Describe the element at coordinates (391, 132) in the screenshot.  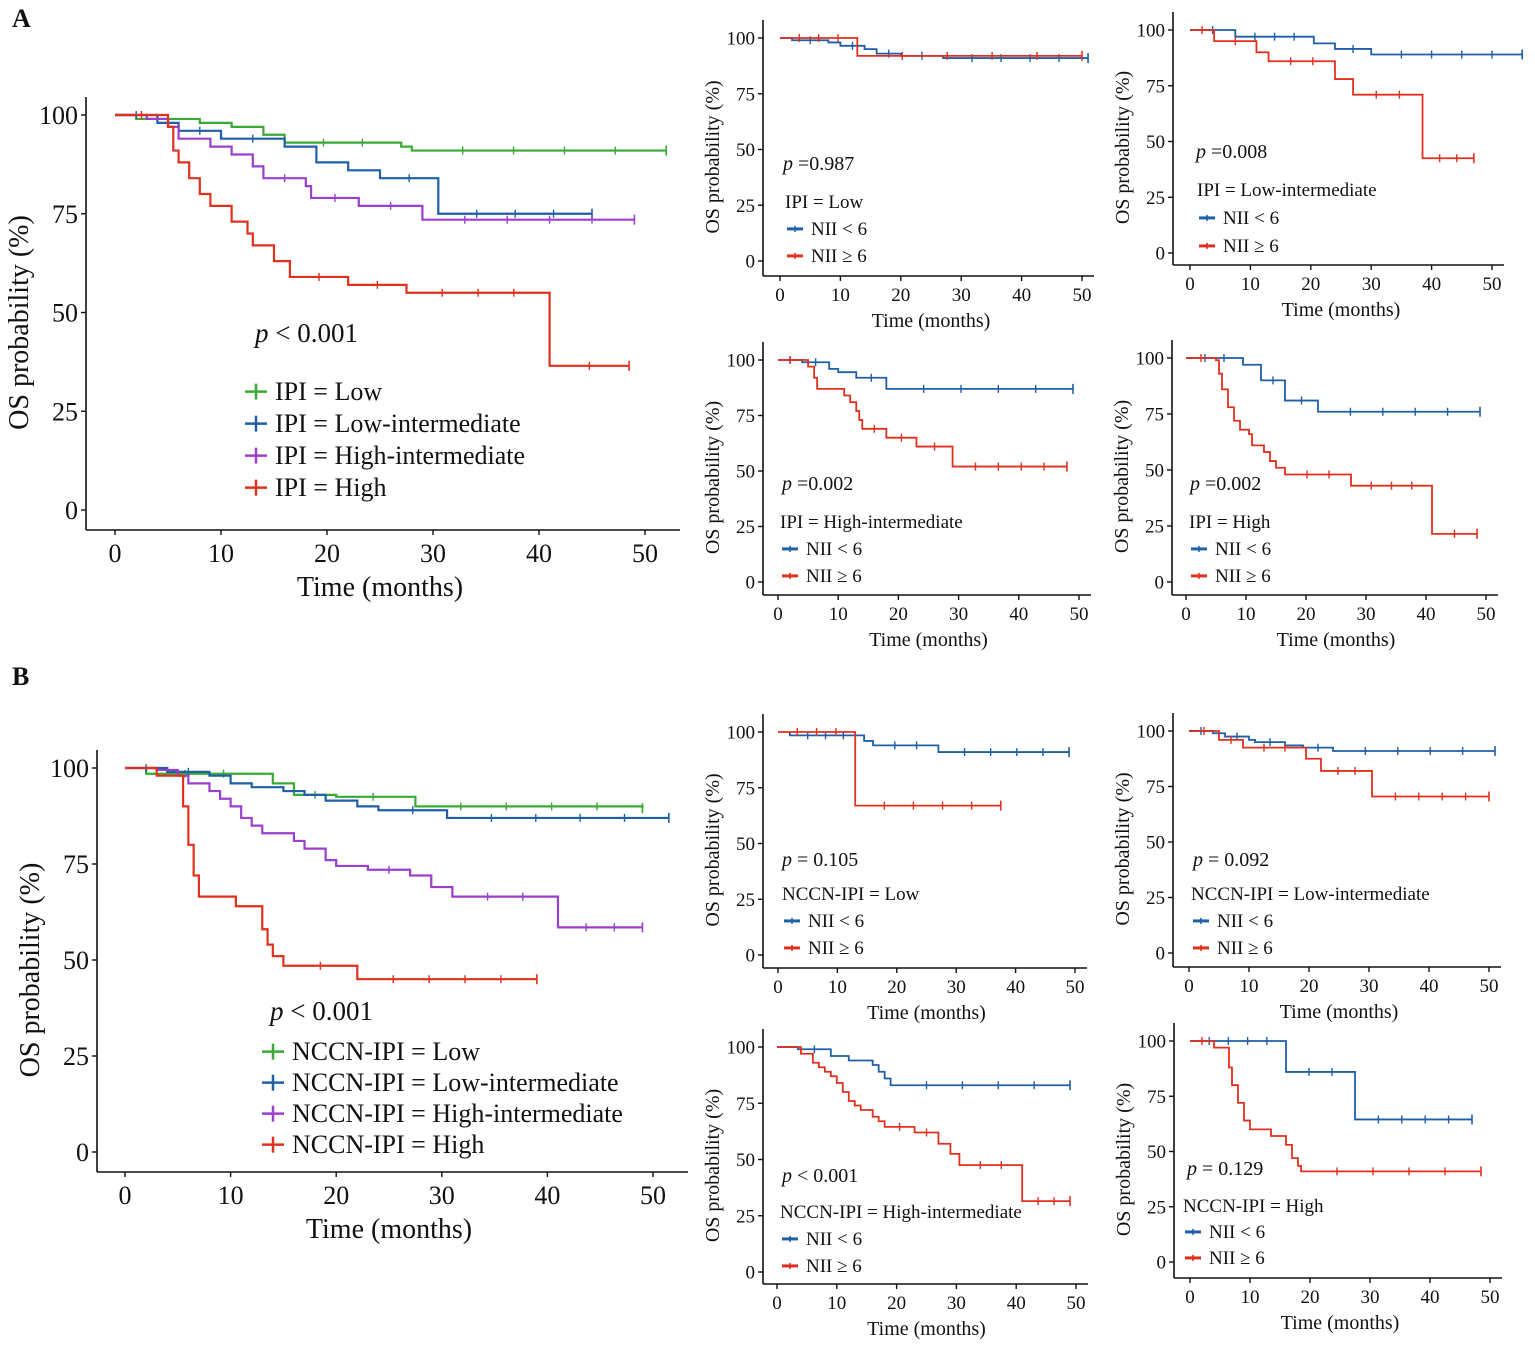
I see `km-curve-ipi-low` at that location.